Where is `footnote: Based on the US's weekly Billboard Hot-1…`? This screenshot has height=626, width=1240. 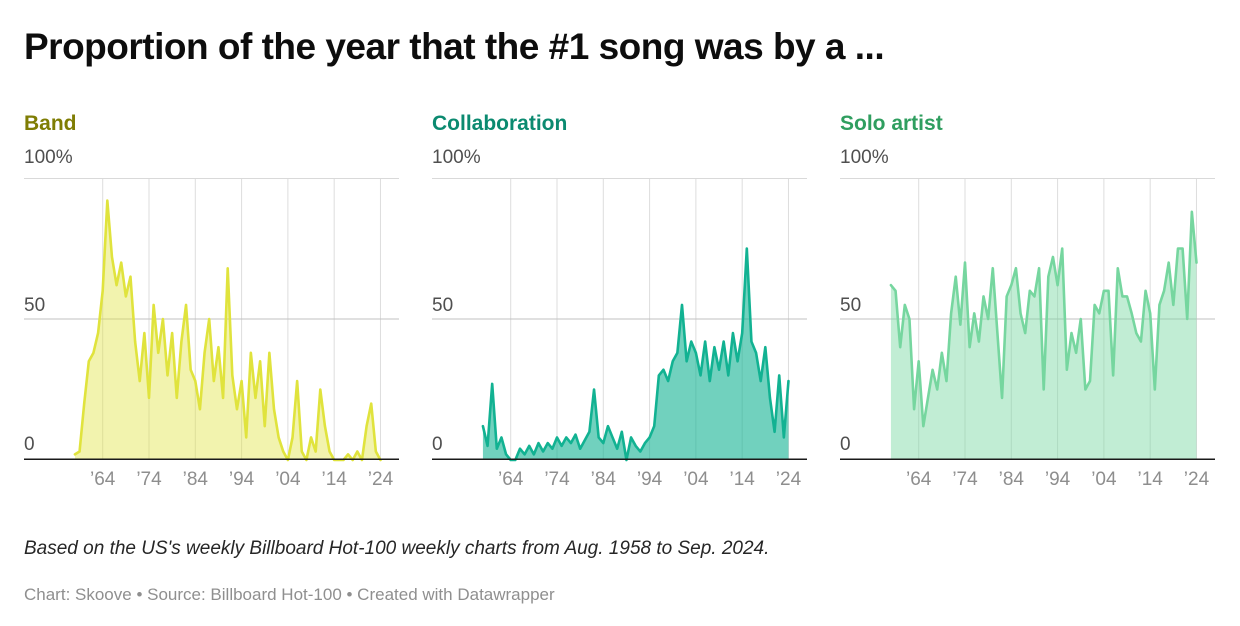 footnote: Based on the US's weekly Billboard Hot-1… is located at coordinates (397, 548).